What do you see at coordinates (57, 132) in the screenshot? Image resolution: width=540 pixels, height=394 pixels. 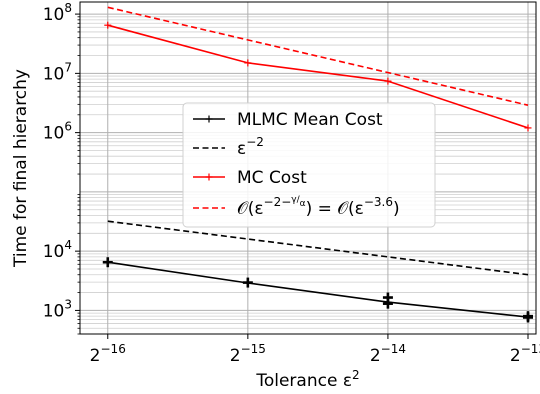 I see `y-tick-label: 10⁶` at bounding box center [57, 132].